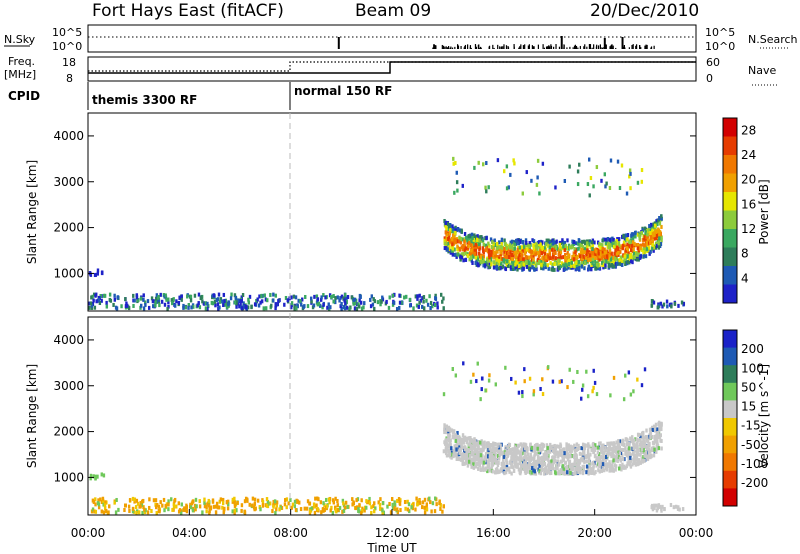 The height and width of the screenshot is (554, 800). Describe the element at coordinates (751, 426) in the screenshot. I see `colorbar-tick-label: -15` at that location.